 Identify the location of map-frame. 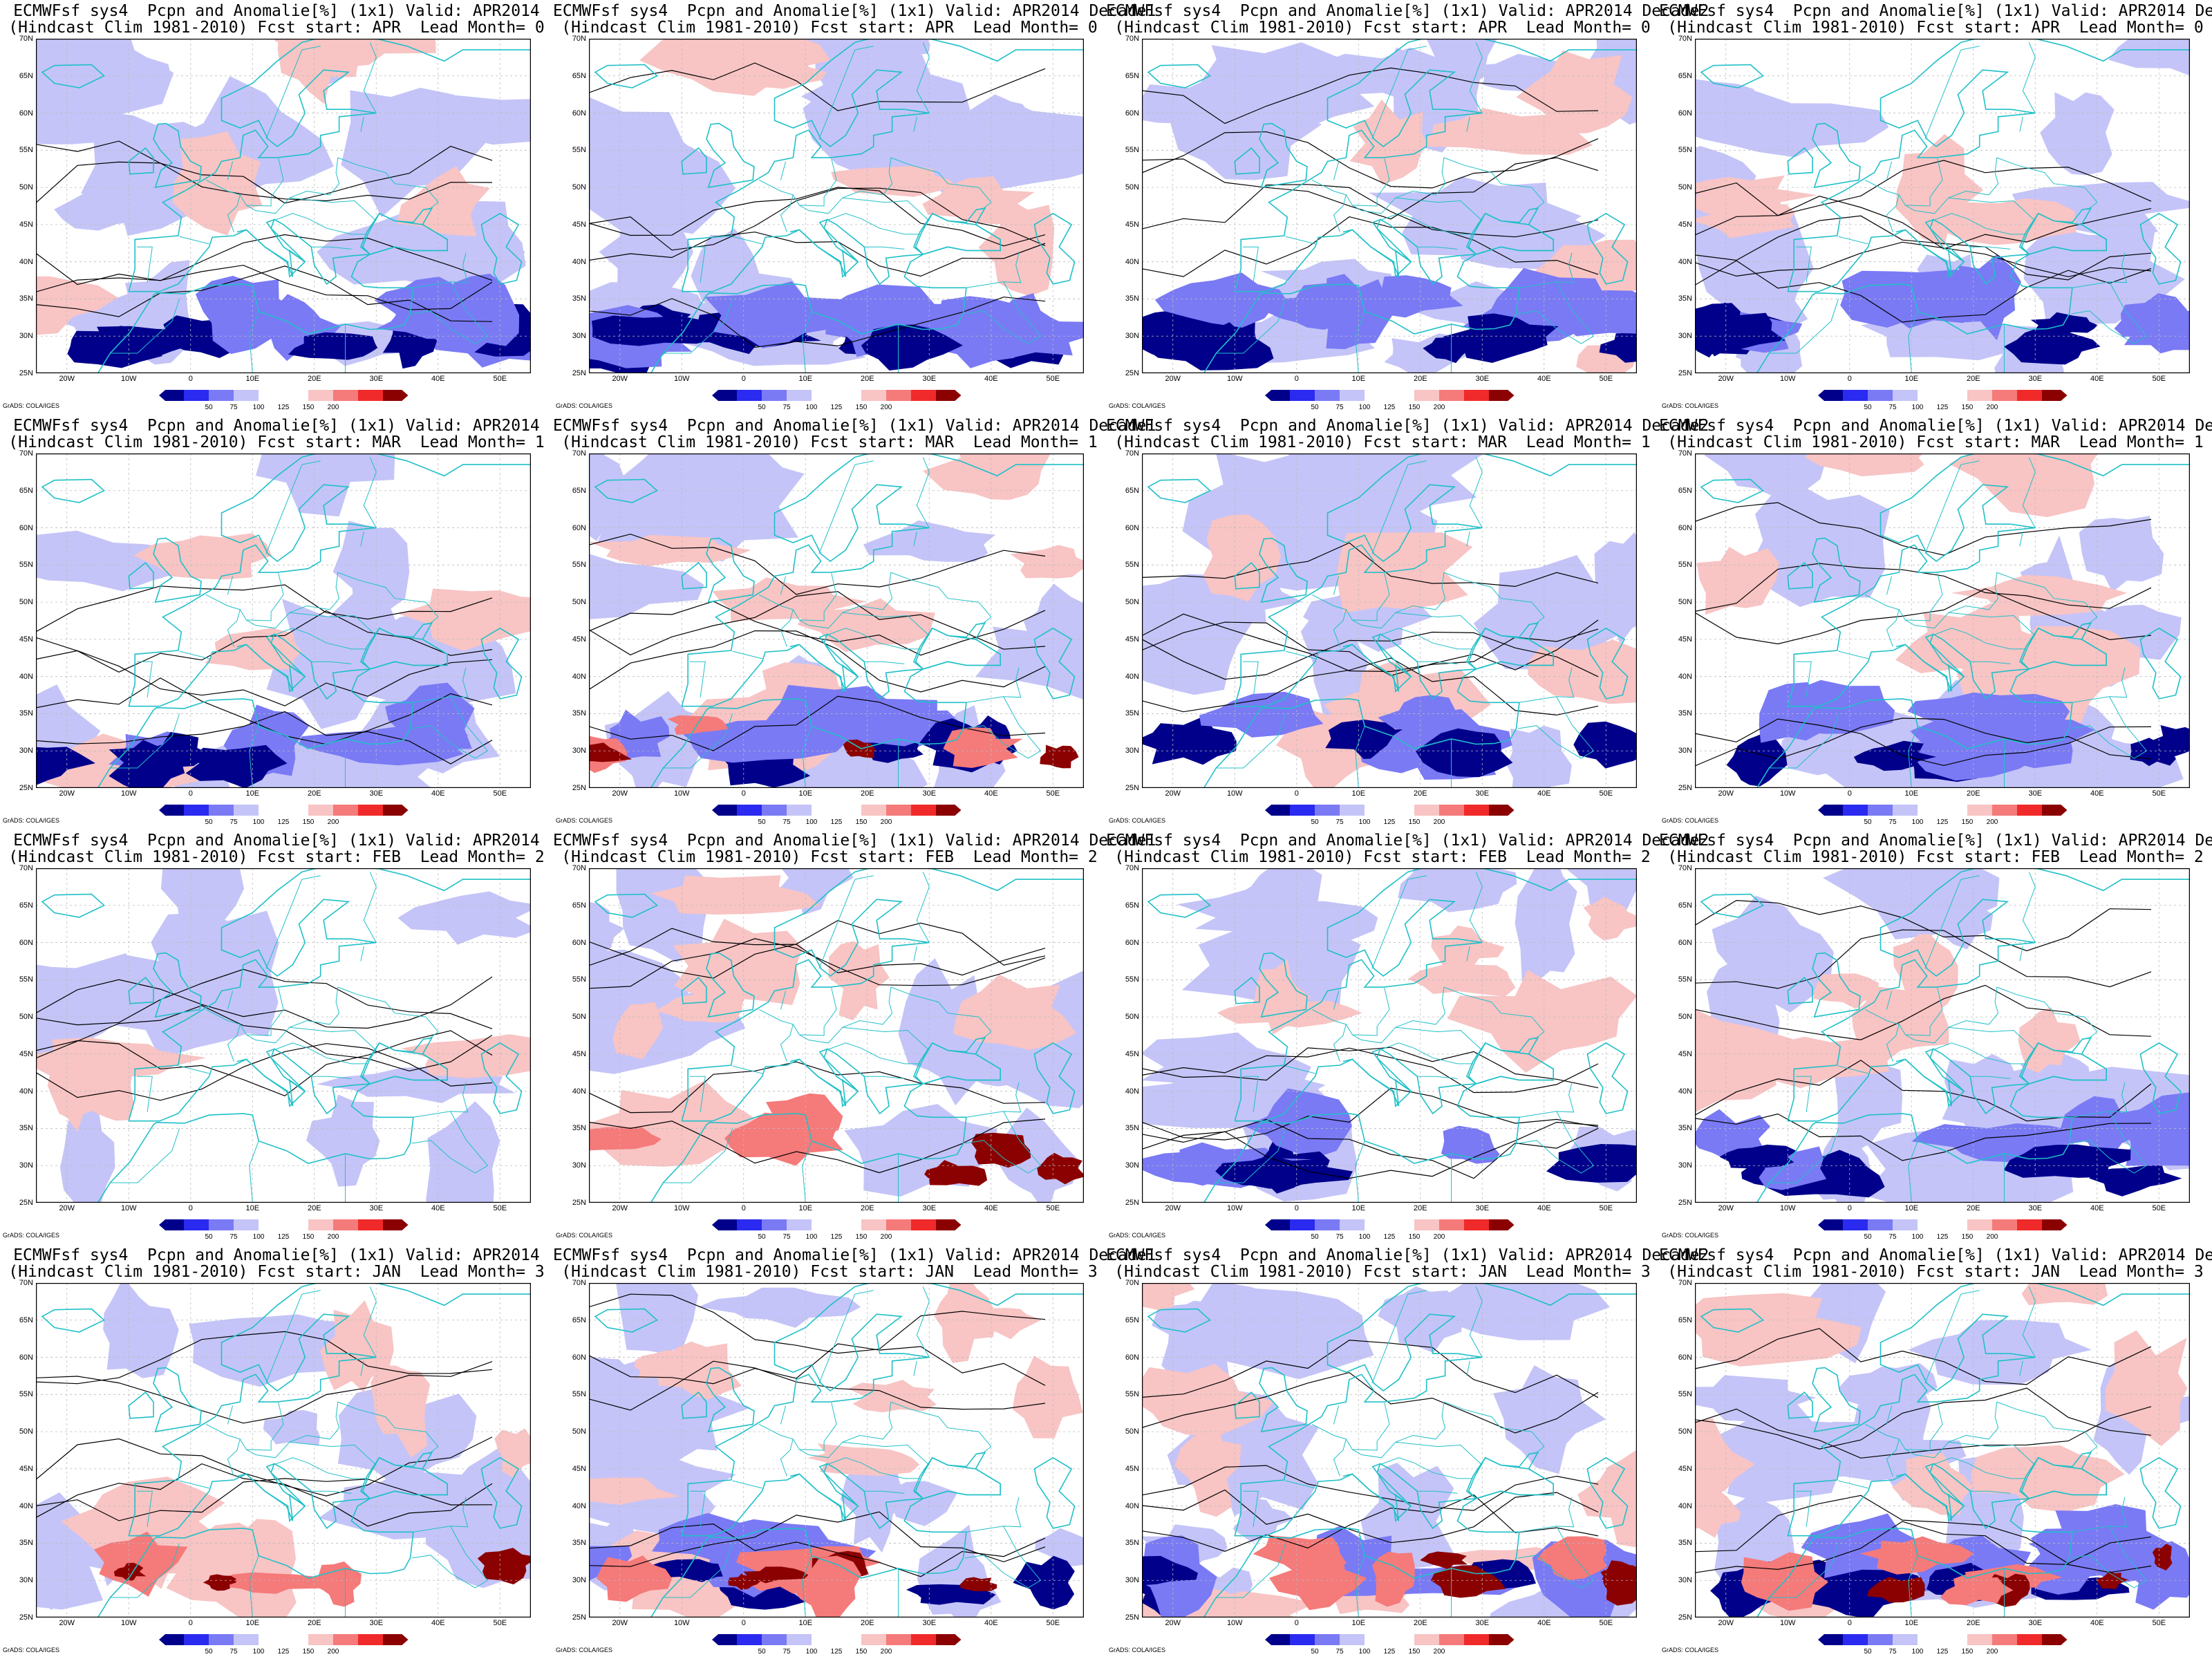
(1389, 1035).